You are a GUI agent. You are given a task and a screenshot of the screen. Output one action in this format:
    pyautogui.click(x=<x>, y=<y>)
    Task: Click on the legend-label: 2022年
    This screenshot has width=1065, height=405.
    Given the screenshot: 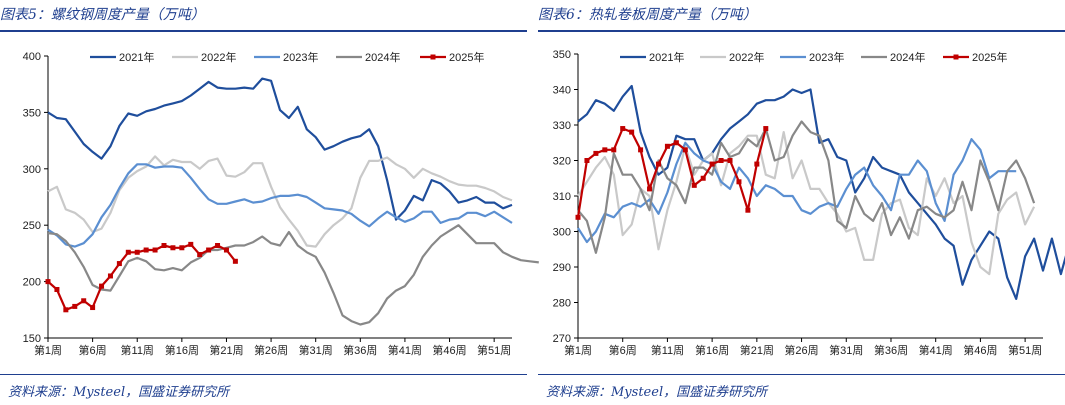 What is the action you would take?
    pyautogui.click(x=746, y=57)
    